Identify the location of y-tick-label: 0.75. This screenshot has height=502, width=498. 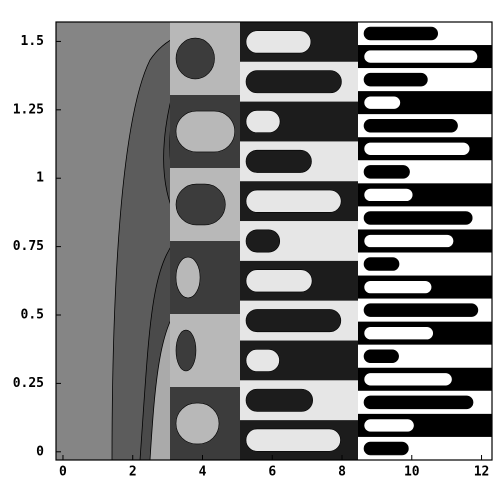
(28, 246).